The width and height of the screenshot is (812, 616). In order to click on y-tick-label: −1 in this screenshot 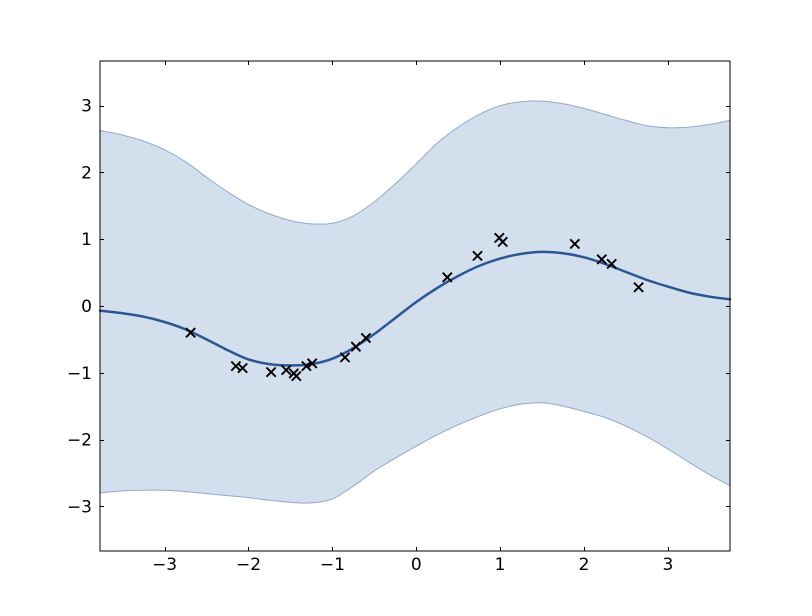, I will do `click(79, 374)`.